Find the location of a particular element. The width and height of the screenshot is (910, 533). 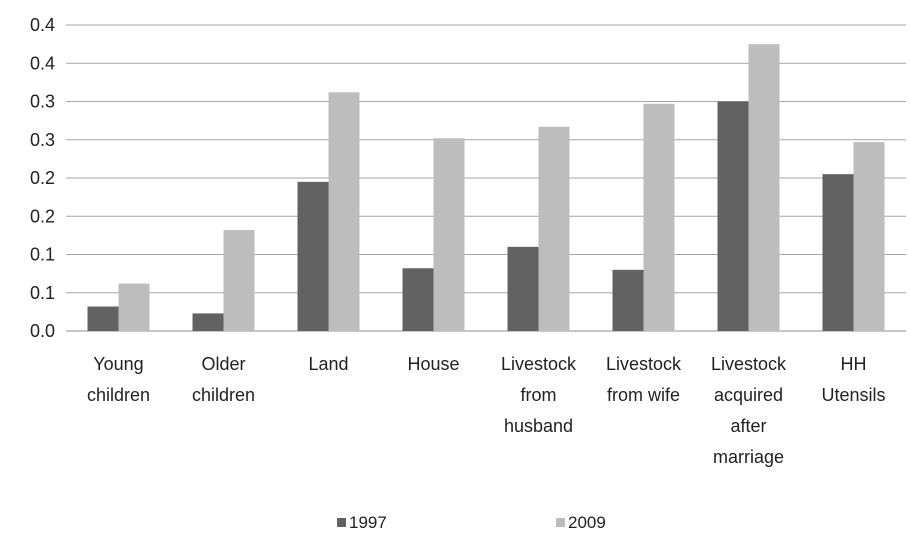

legend: 1997 2009 is located at coordinates (471, 522).